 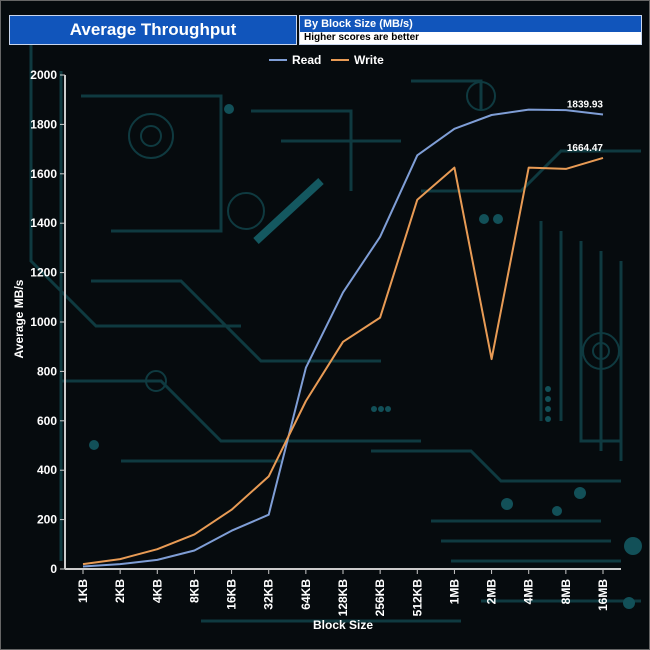 I want to click on y-axis-label: Average MB/s, so click(x=19, y=318).